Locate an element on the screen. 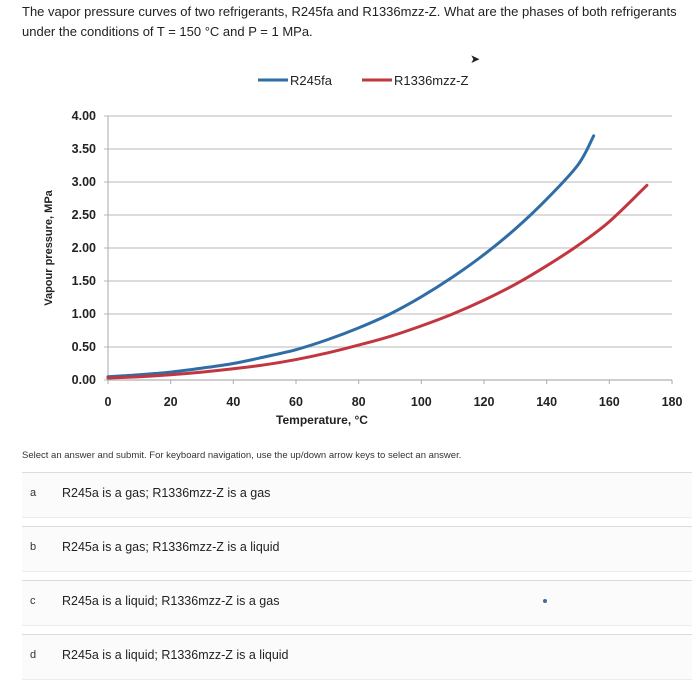 Image resolution: width=700 pixels, height=680 pixels. y-tick-label: 3.50 is located at coordinates (84, 149).